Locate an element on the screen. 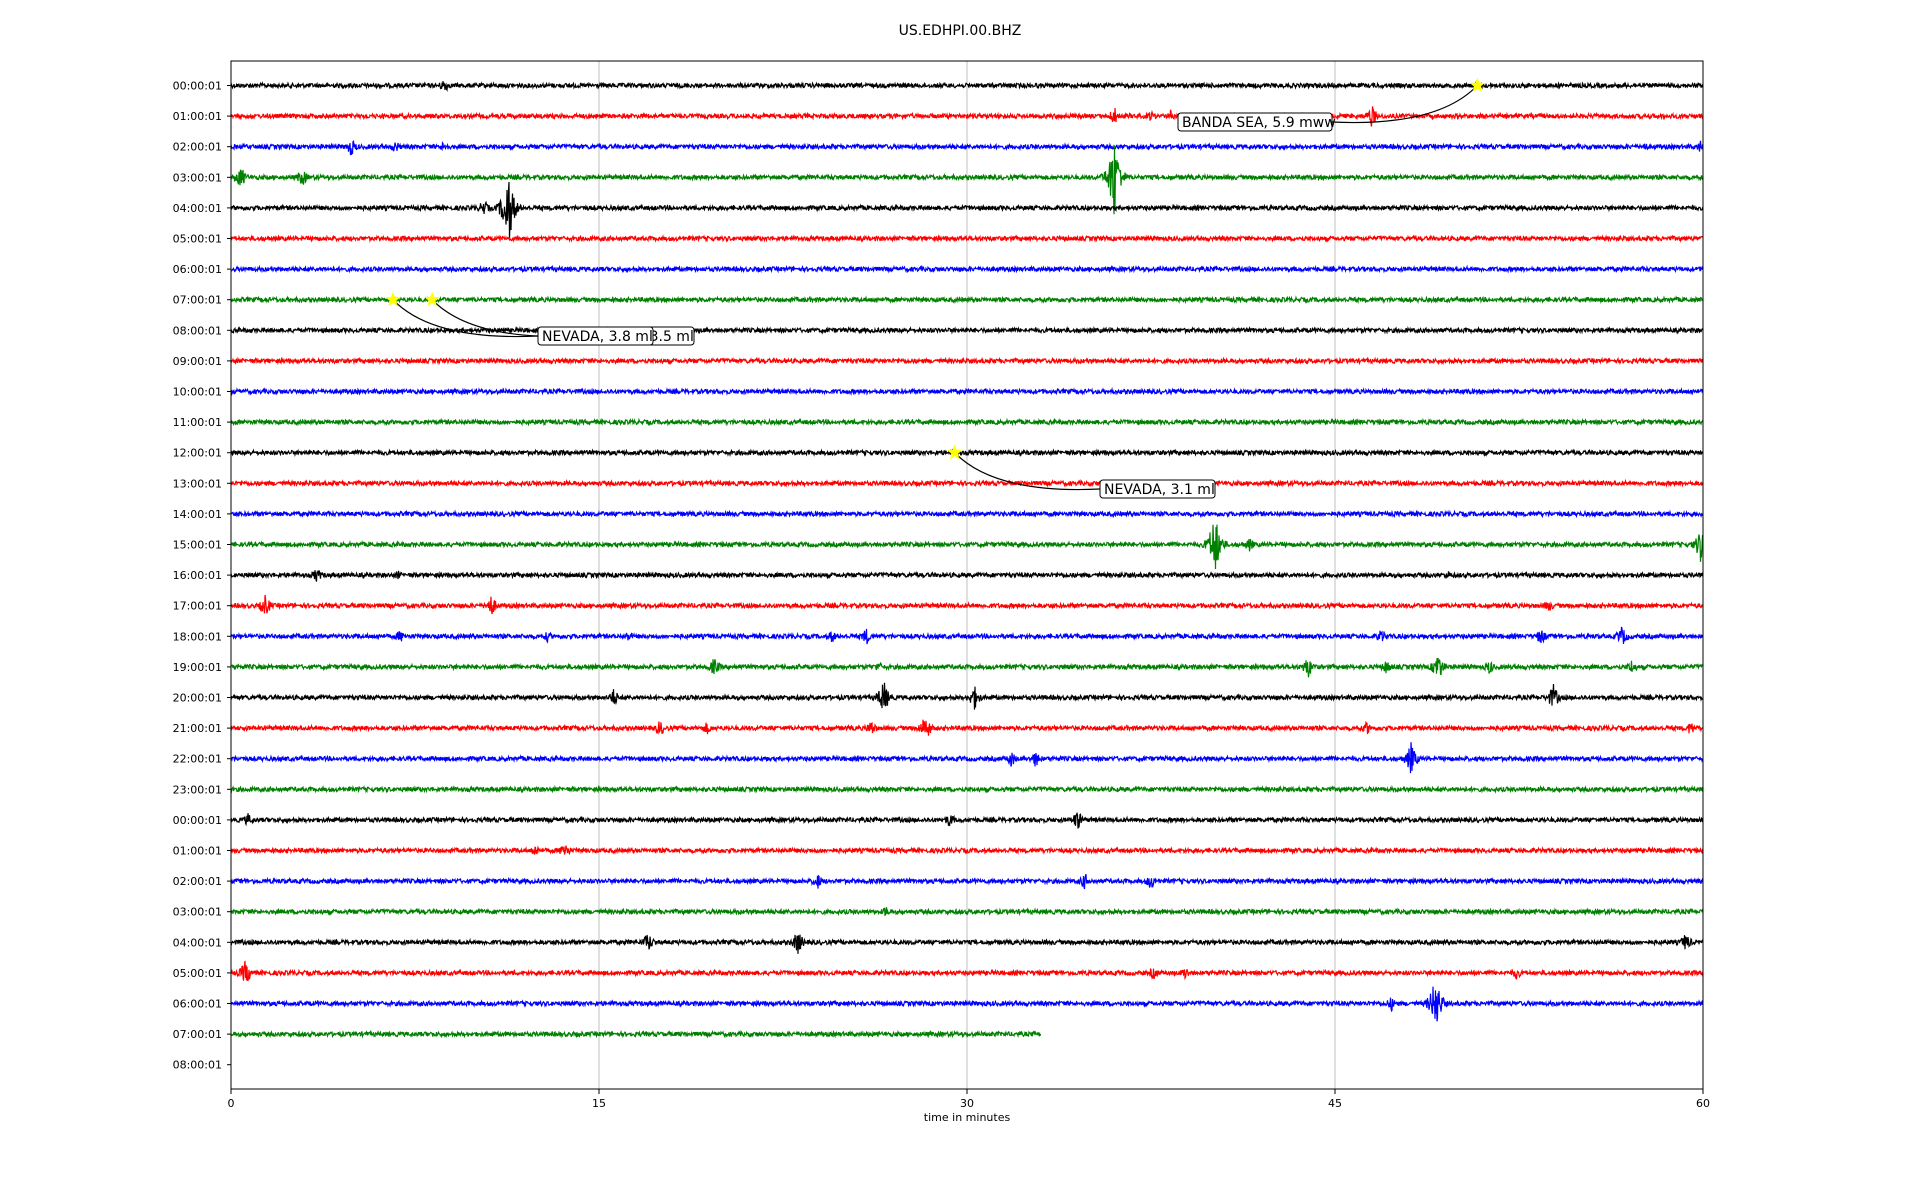 The image size is (1920, 1200). x-tick-label: 30 is located at coordinates (967, 1103).